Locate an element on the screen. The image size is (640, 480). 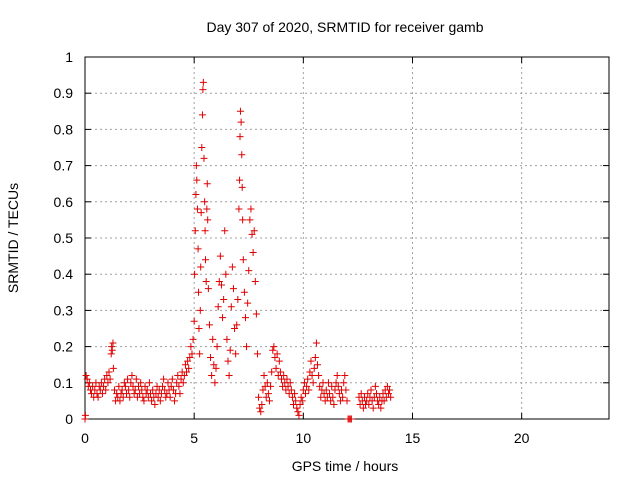
y-axis-label: SRMTID / TECUs is located at coordinates (13, 238).